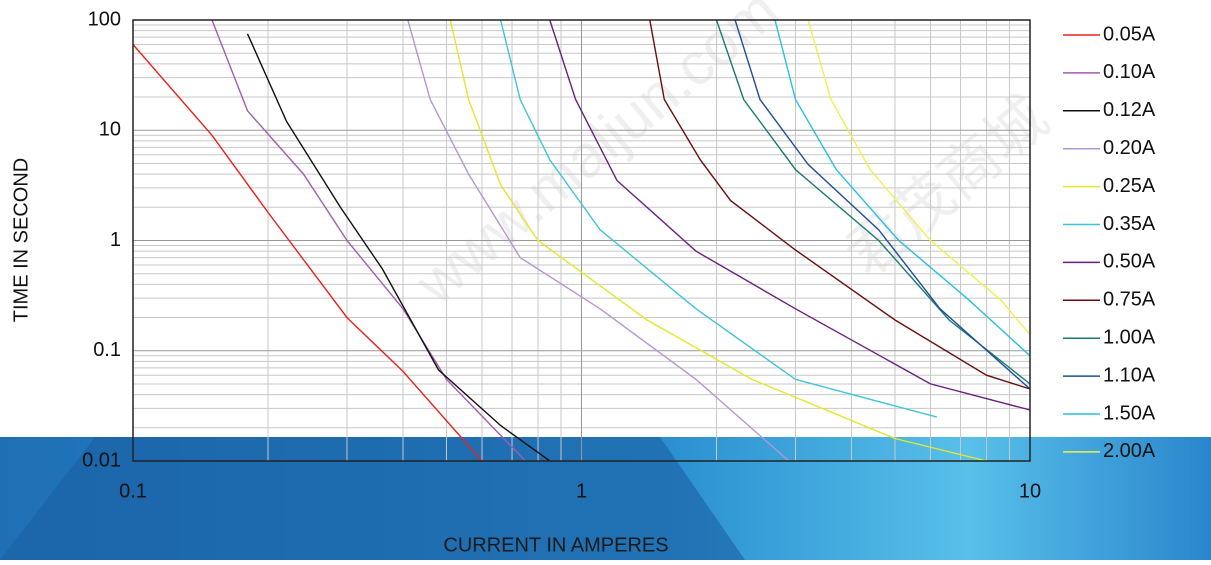 Image resolution: width=1211 pixels, height=565 pixels. What do you see at coordinates (133, 491) in the screenshot?
I see `x-tick-label: 0.1` at bounding box center [133, 491].